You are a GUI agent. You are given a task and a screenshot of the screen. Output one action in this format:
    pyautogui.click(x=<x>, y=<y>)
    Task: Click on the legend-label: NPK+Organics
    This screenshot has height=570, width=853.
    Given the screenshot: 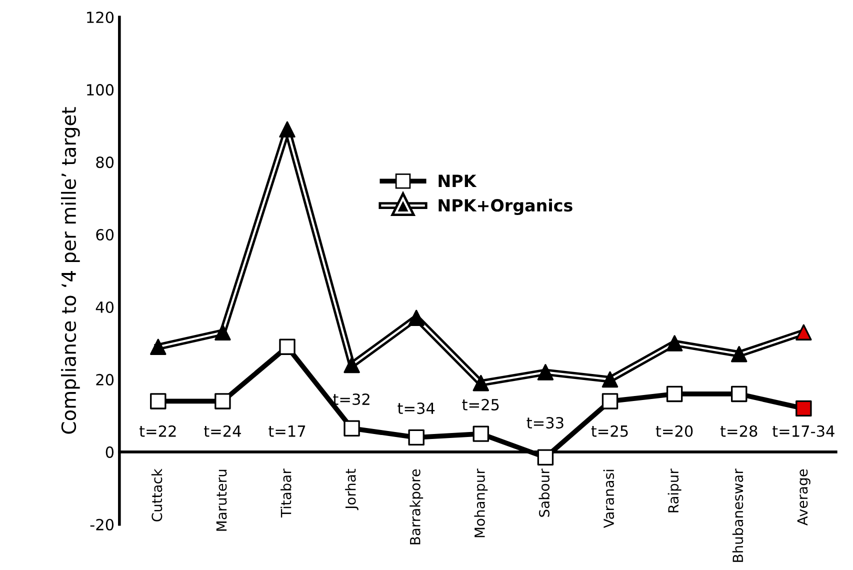 What is the action you would take?
    pyautogui.click(x=505, y=207)
    